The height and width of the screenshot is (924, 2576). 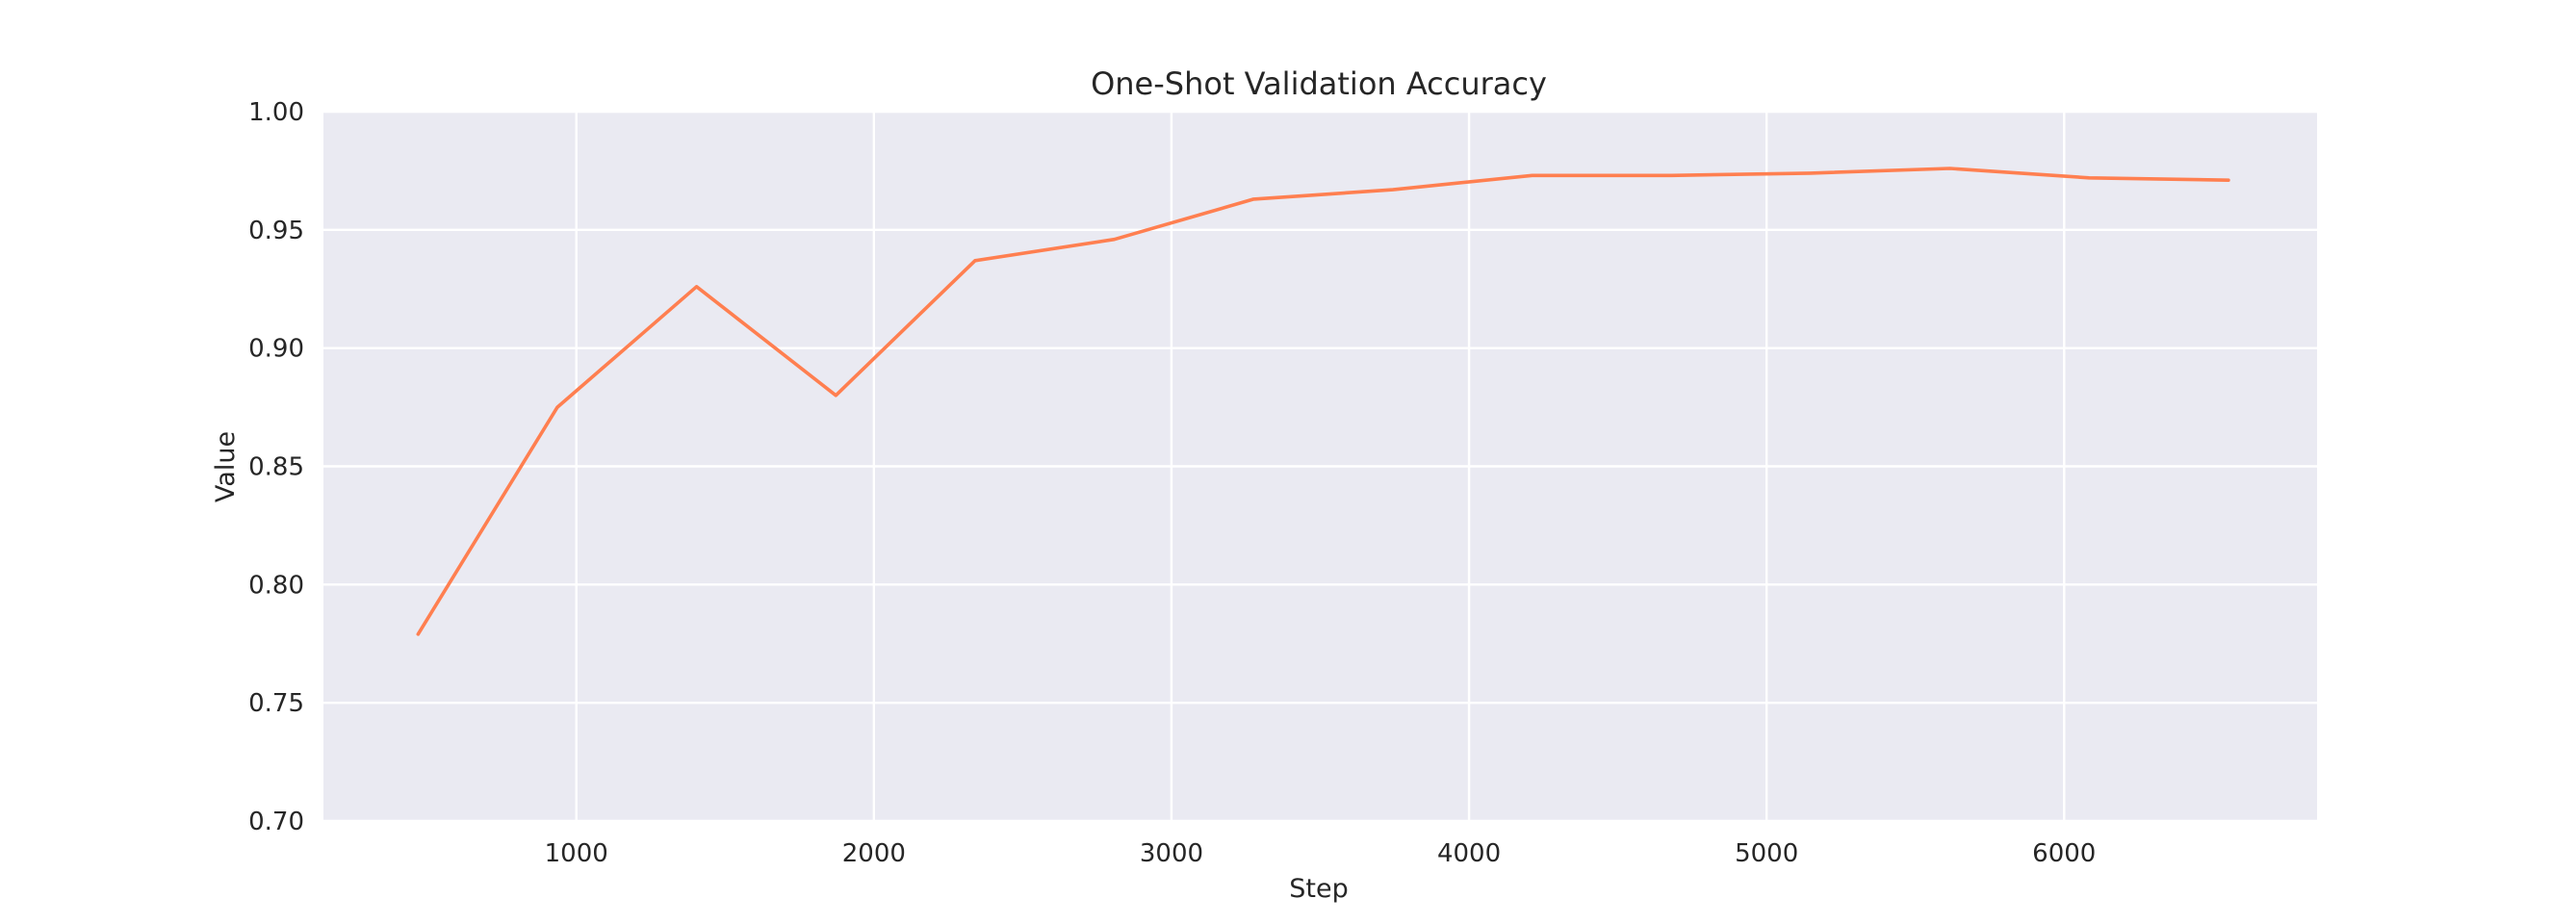 What do you see at coordinates (1172, 853) in the screenshot?
I see `x-tick-label: 3000` at bounding box center [1172, 853].